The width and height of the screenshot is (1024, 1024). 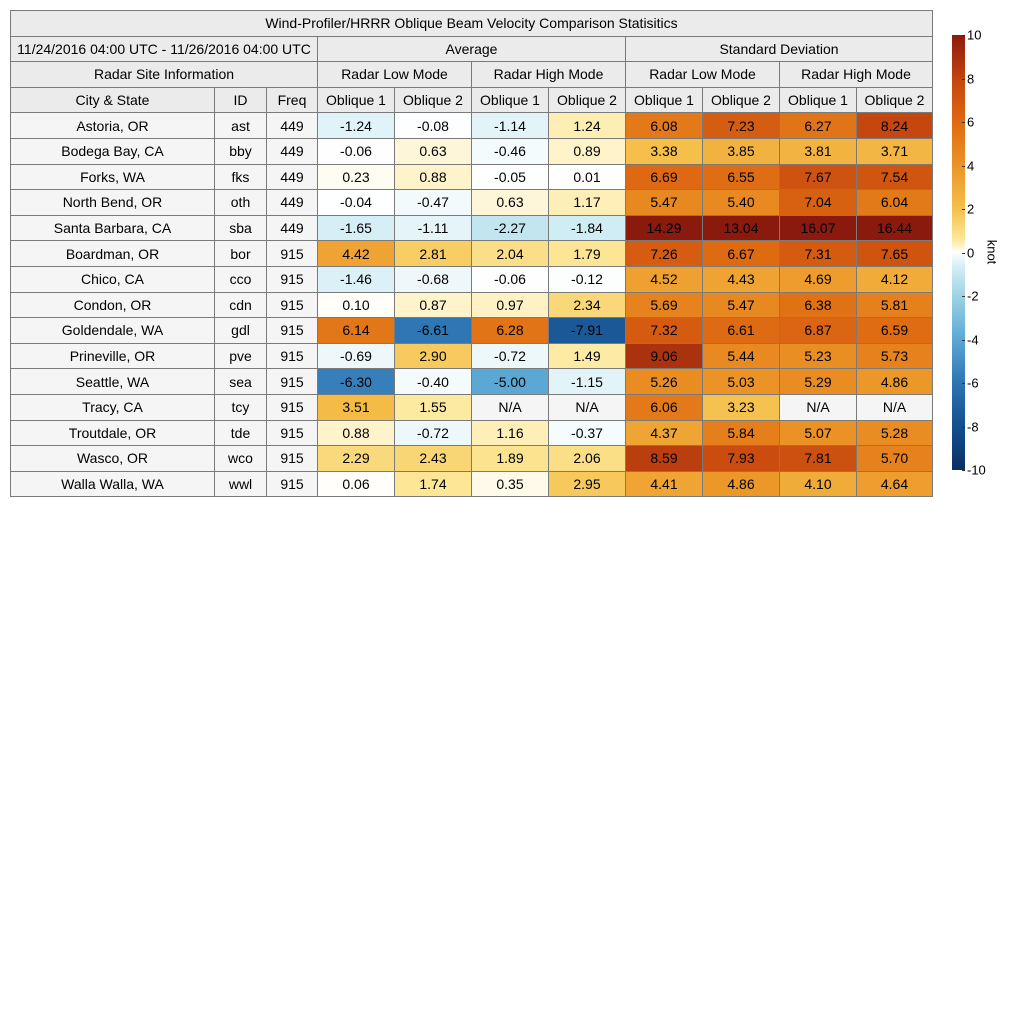 What do you see at coordinates (973, 339) in the screenshot?
I see `colorbar-tick-label: -4` at bounding box center [973, 339].